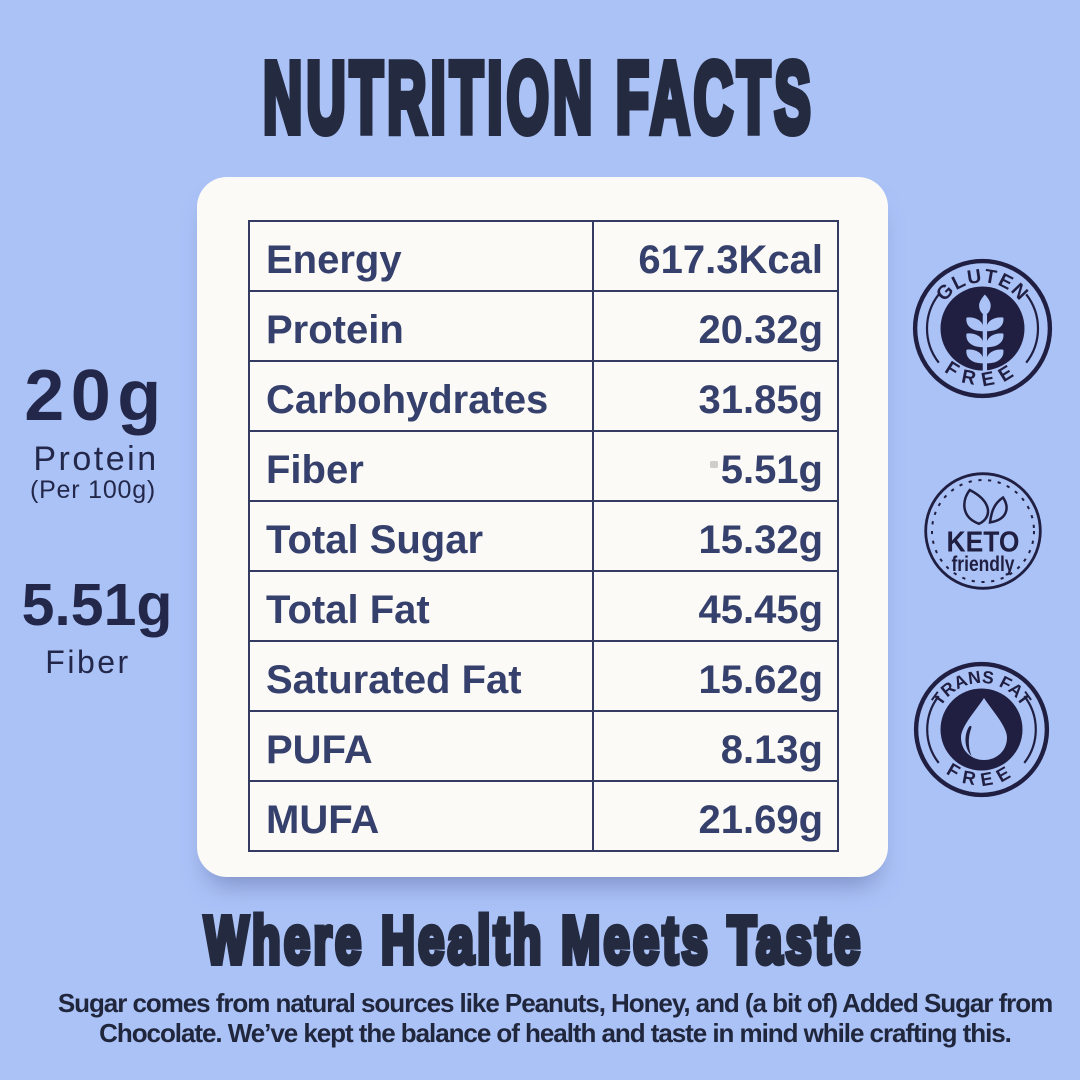 Image resolution: width=1080 pixels, height=1080 pixels. Describe the element at coordinates (983, 564) in the screenshot. I see `svg-text: friendly` at that location.